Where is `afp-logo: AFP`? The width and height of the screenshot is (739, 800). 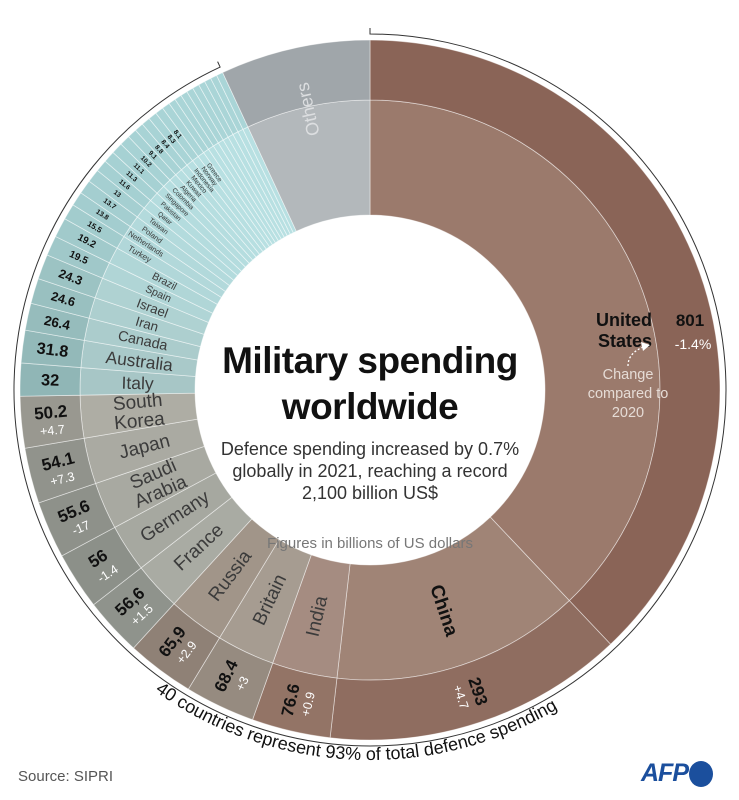
afp-logo: AFP is located at coordinates (677, 773).